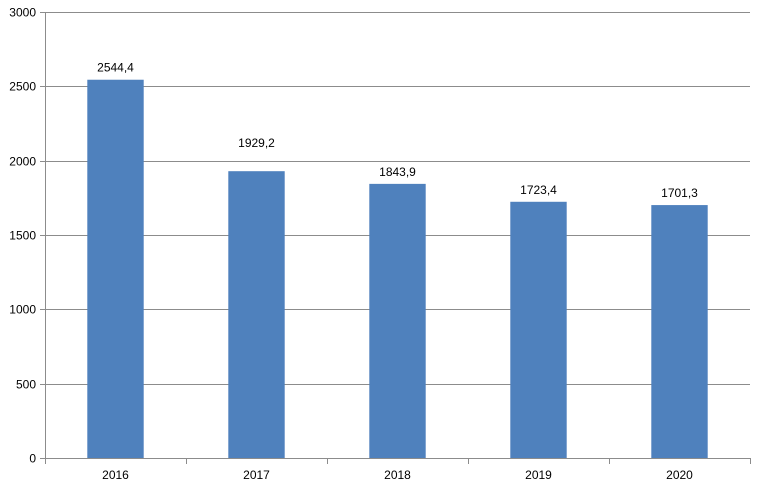 The image size is (760, 493). I want to click on x-tick-label: 2017, so click(256, 475).